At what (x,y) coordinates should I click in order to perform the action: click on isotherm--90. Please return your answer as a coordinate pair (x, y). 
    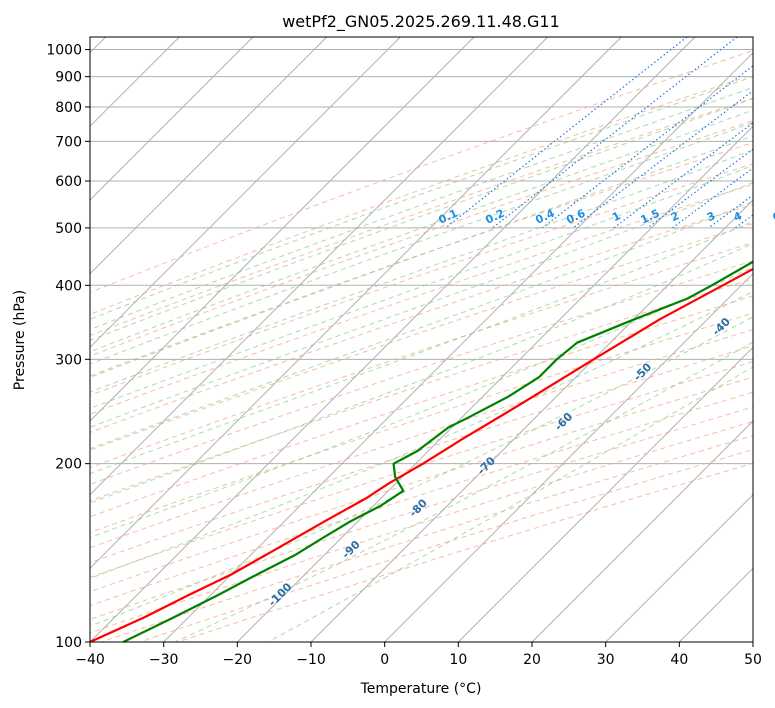
    Looking at the image, I should click on (209, 156).